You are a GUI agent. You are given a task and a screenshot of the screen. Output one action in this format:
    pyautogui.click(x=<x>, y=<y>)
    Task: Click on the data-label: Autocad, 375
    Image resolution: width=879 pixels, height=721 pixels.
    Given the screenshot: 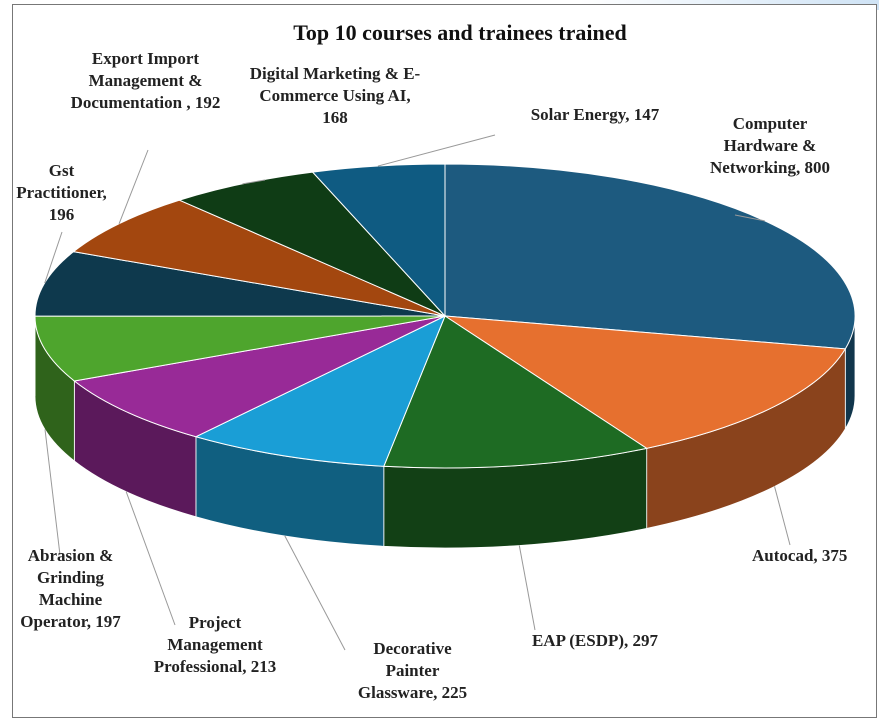 What is the action you would take?
    pyautogui.click(x=800, y=555)
    